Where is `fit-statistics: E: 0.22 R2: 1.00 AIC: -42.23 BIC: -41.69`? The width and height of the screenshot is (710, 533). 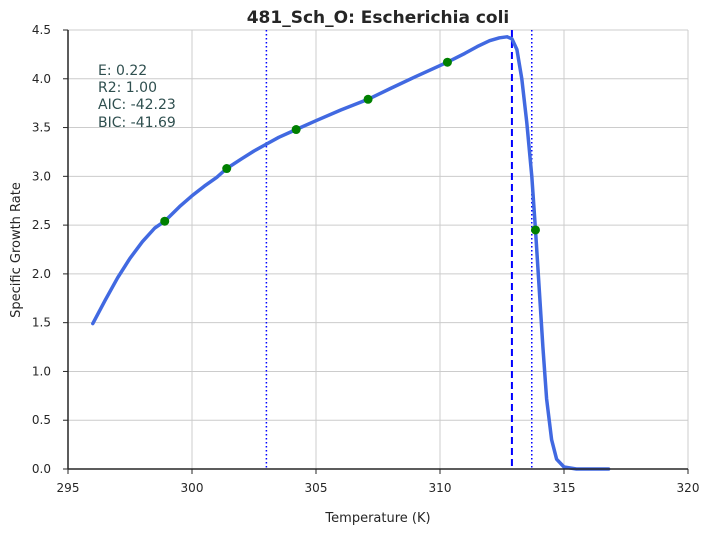 fit-statistics: E: 0.22 R2: 1.00 AIC: -42.23 BIC: -41.69 is located at coordinates (137, 97).